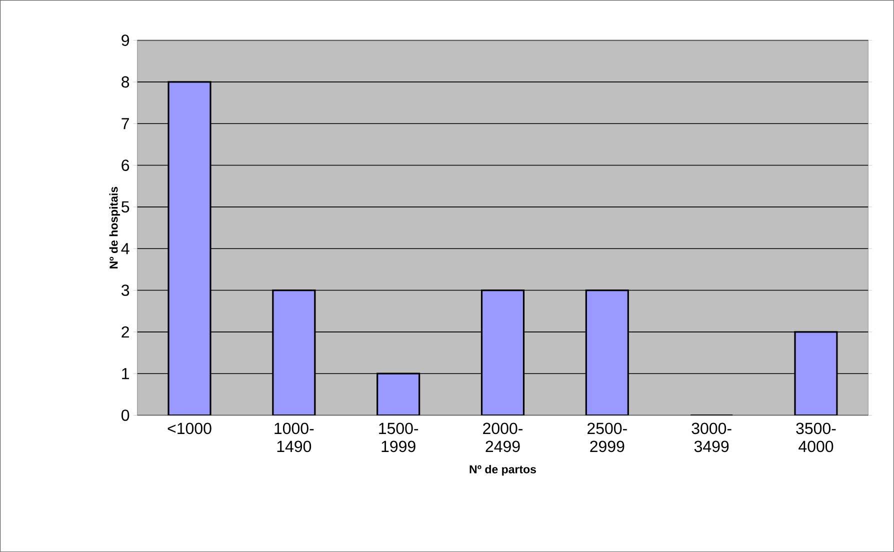 Image resolution: width=894 pixels, height=552 pixels. I want to click on x-tick-label: 1000-1490, so click(294, 437).